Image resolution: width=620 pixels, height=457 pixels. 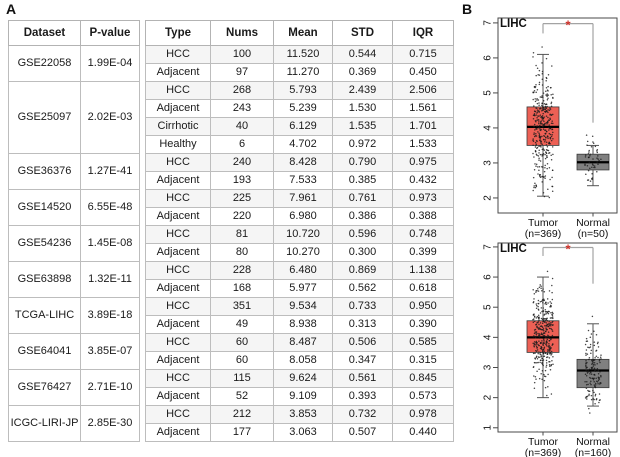 I want to click on col-header-type: Type, so click(x=178, y=33).